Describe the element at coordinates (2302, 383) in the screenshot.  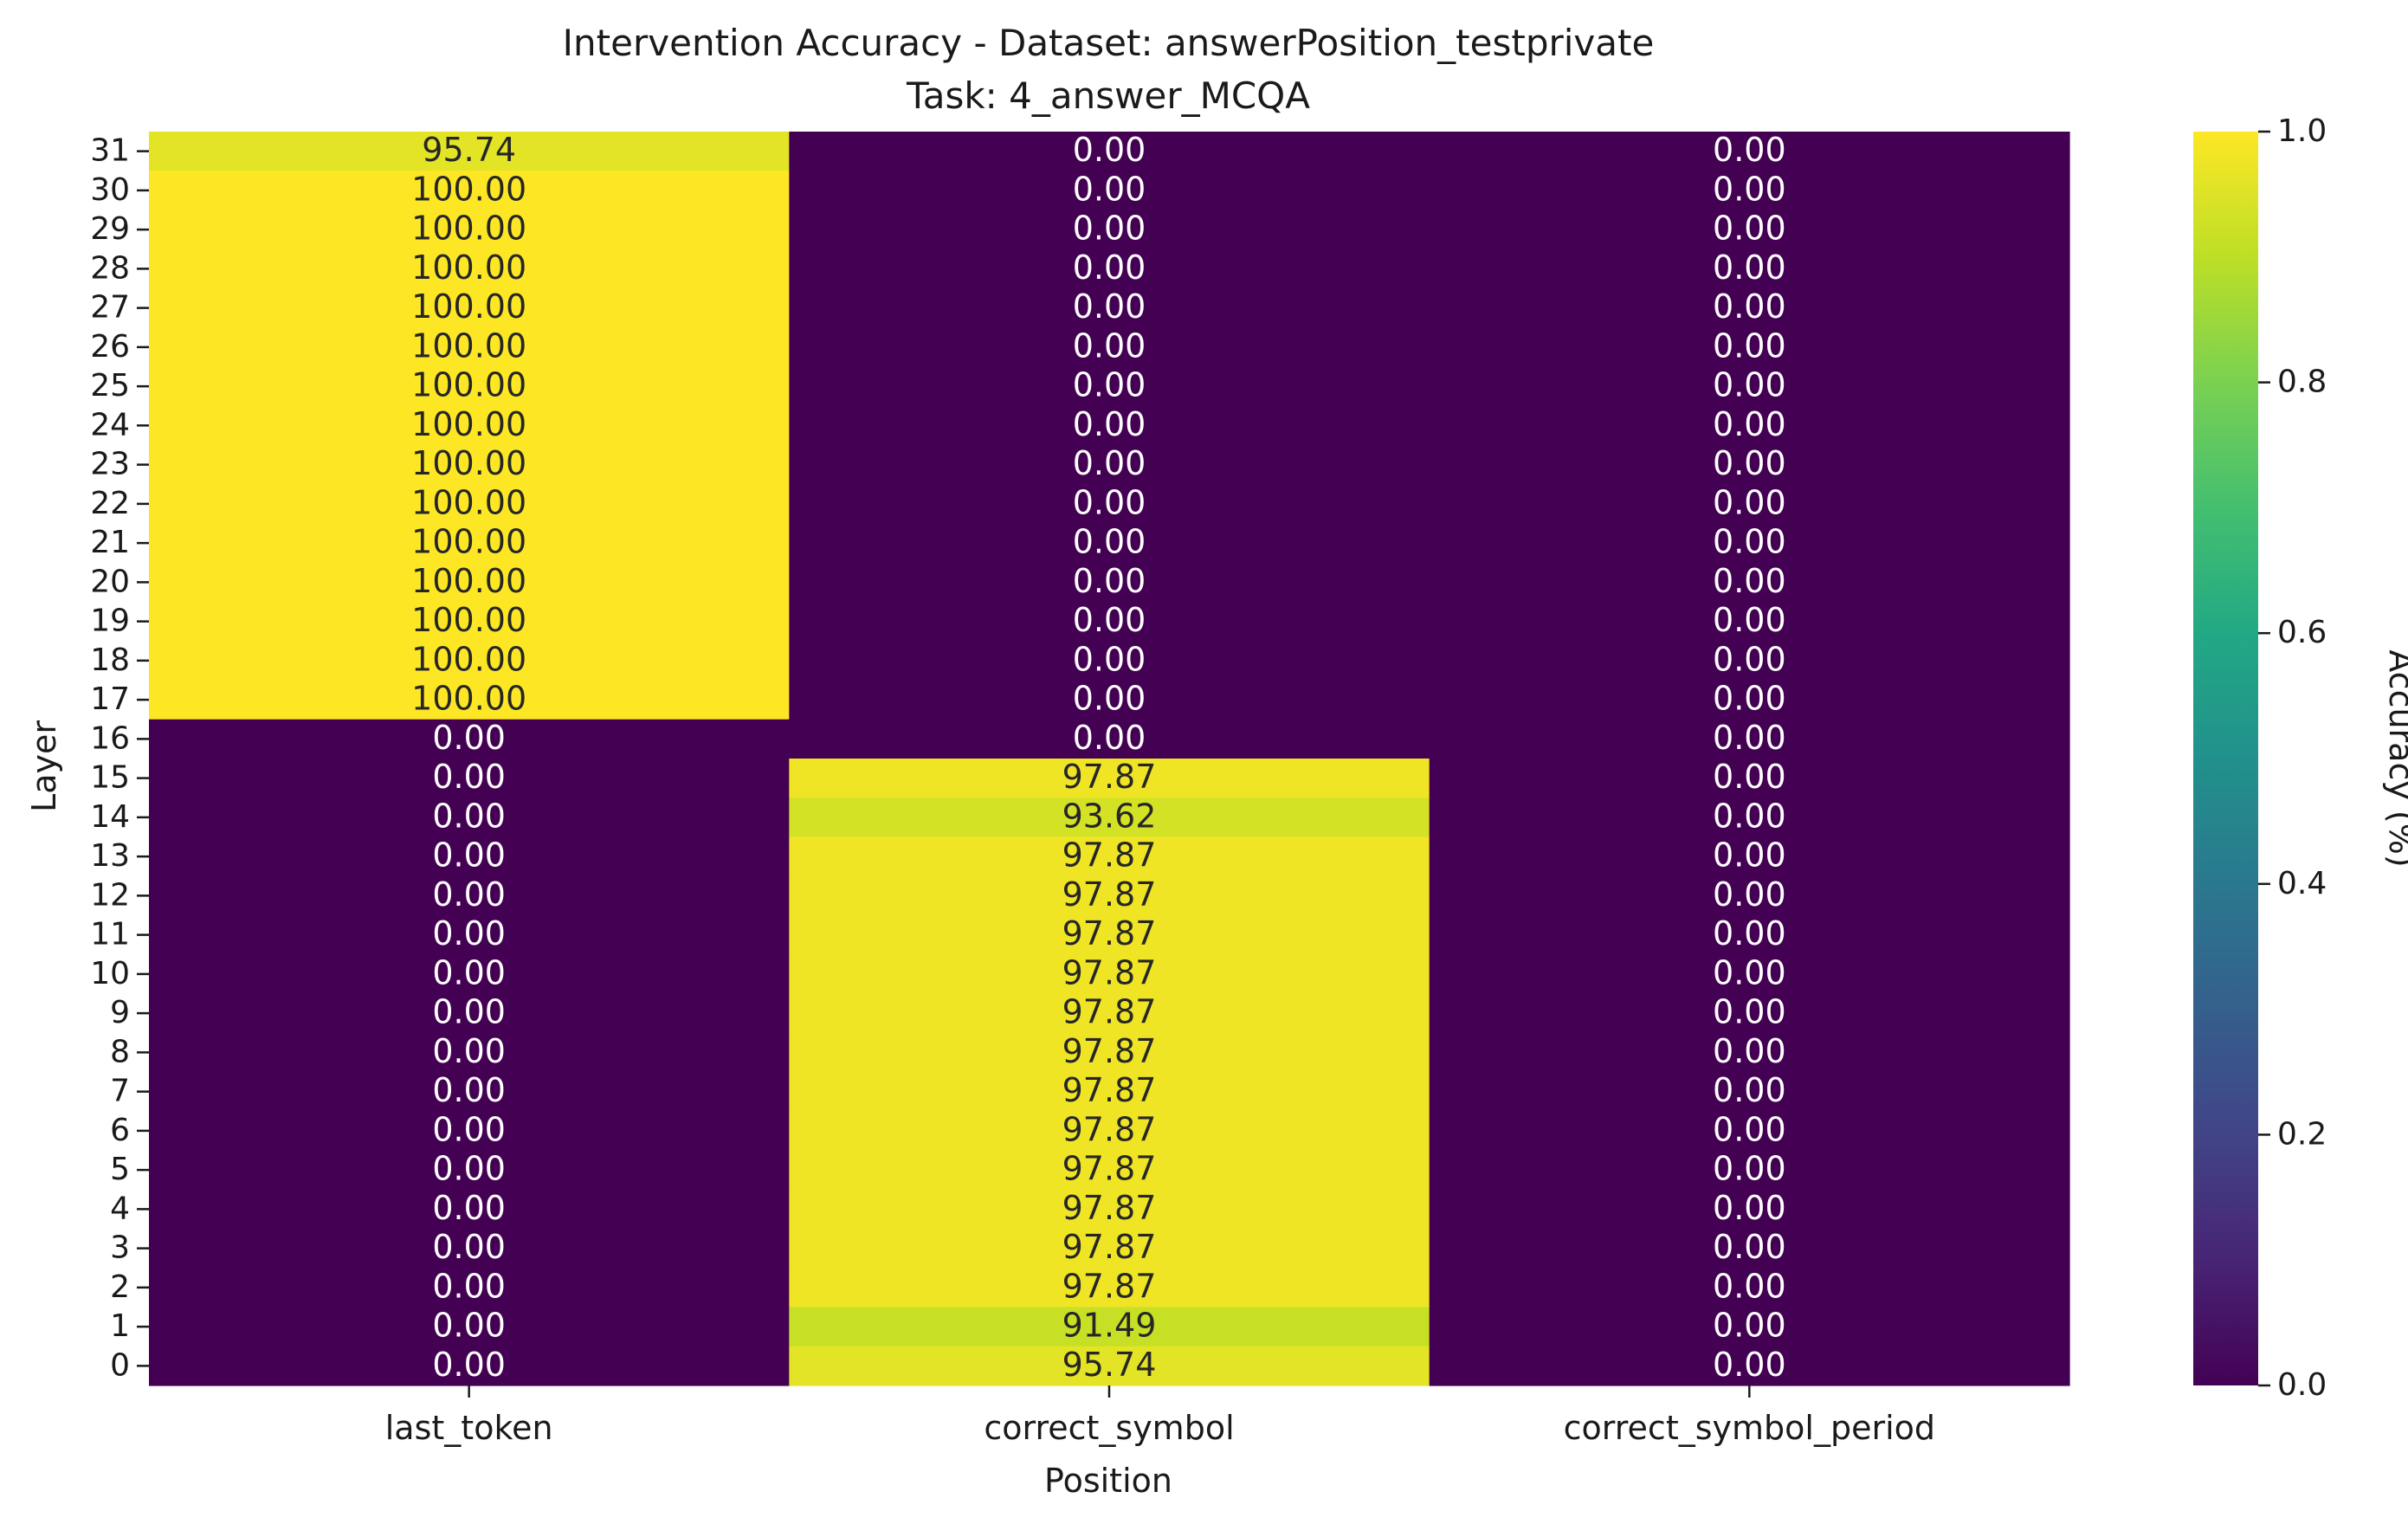
I see `colorbar-tick-label: 0.8` at that location.